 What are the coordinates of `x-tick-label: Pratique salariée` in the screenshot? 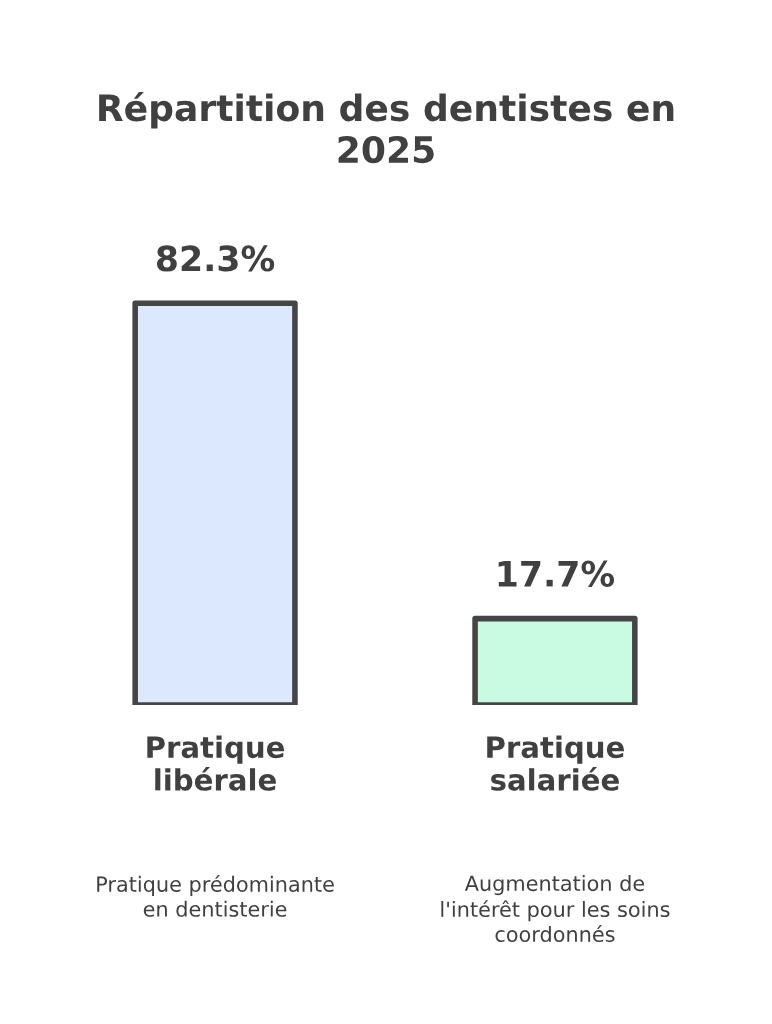 It's located at (555, 763).